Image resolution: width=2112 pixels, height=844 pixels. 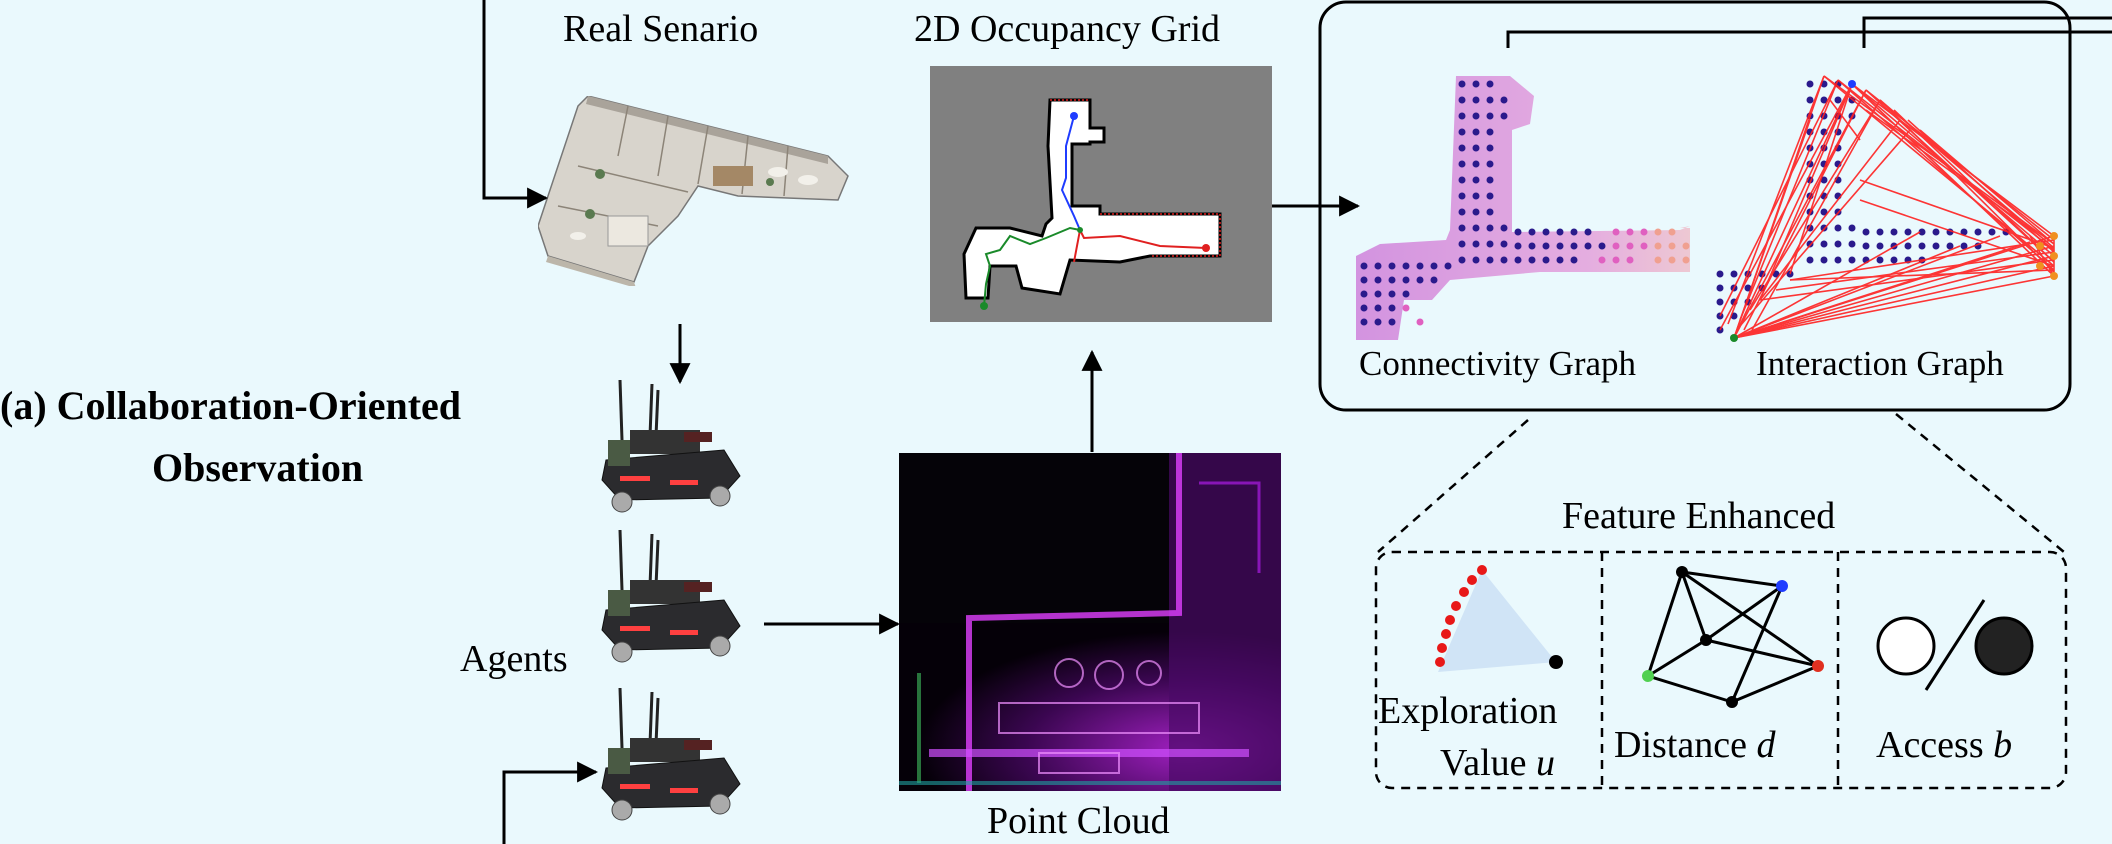 What do you see at coordinates (1944, 745) in the screenshot?
I see `access-label: Access b` at bounding box center [1944, 745].